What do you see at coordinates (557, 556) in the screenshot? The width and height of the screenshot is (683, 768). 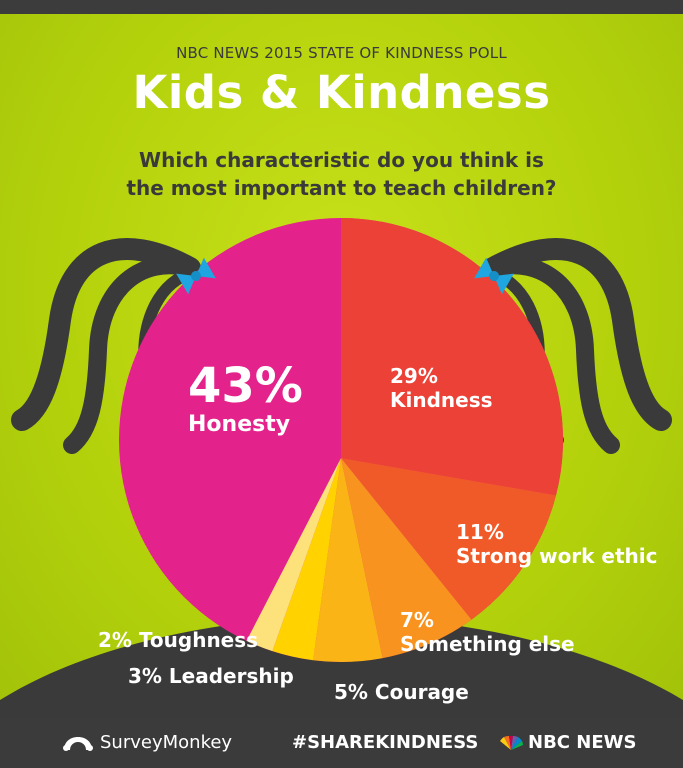 I see `label-work-ethic-name: Strong work ethic` at bounding box center [557, 556].